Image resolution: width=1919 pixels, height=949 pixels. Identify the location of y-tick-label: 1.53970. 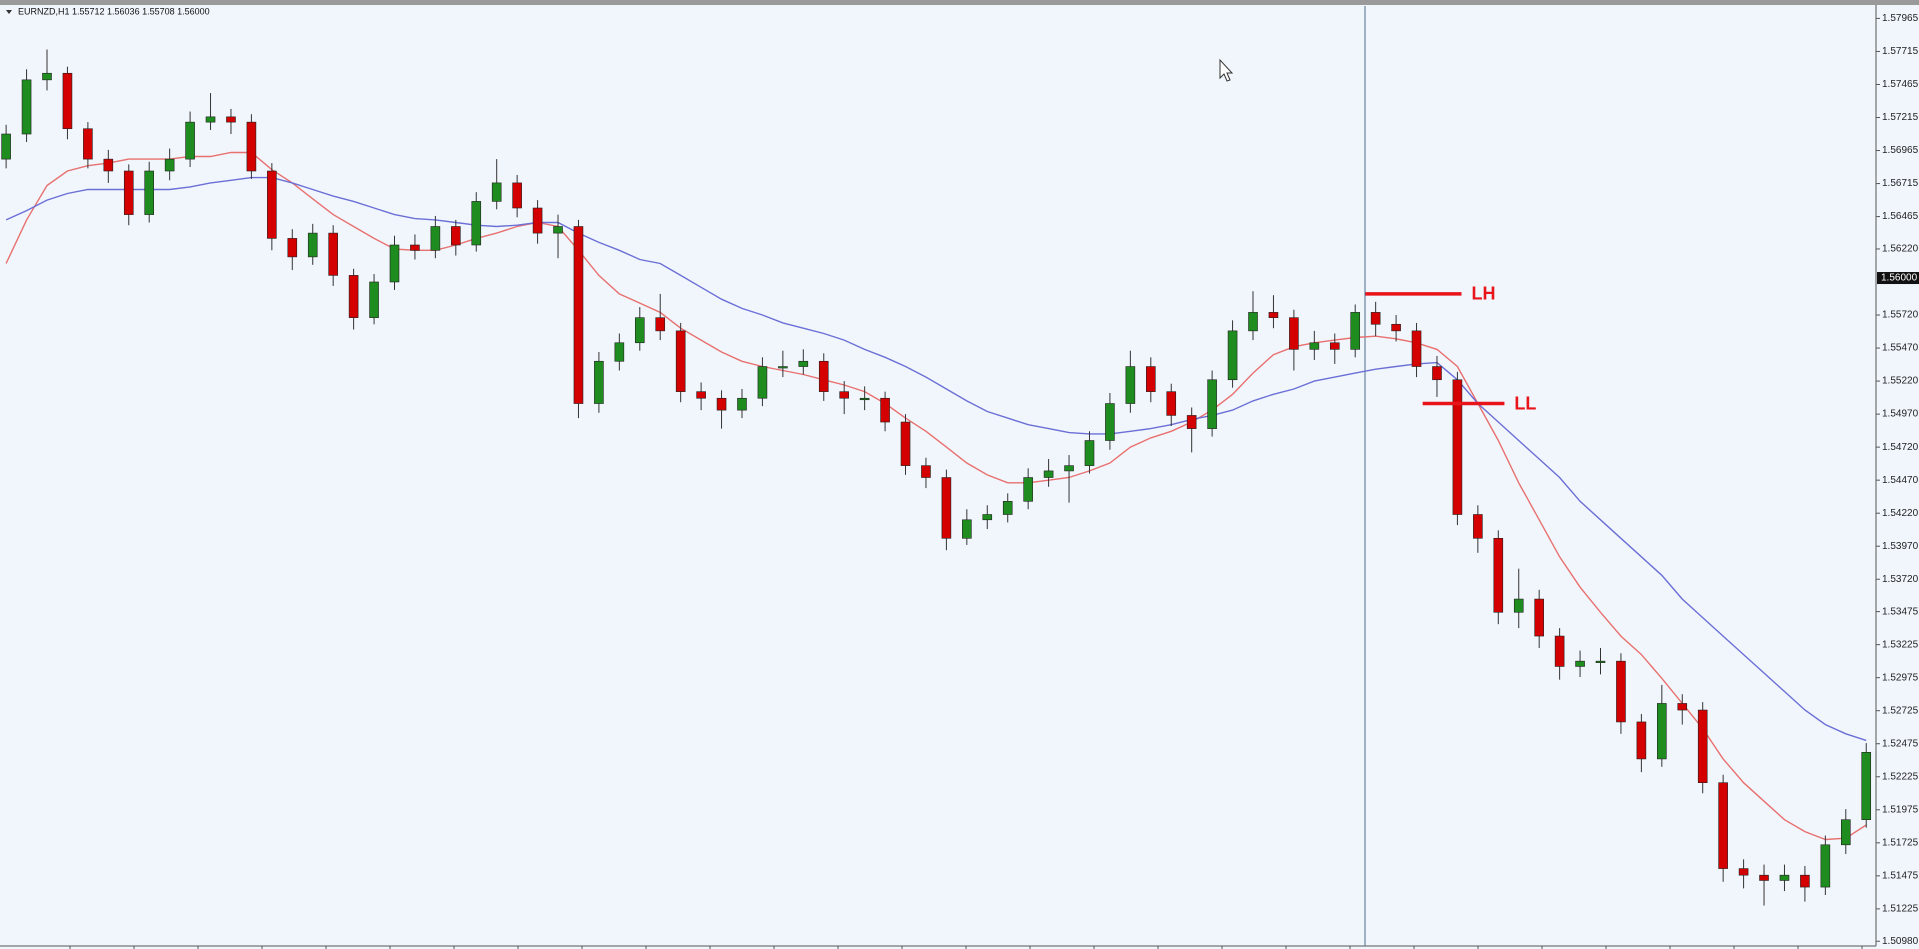
(1900, 546).